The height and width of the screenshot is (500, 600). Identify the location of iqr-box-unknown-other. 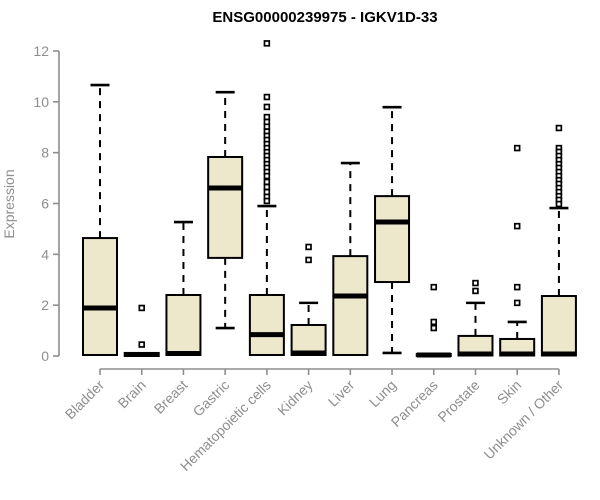
(558, 326).